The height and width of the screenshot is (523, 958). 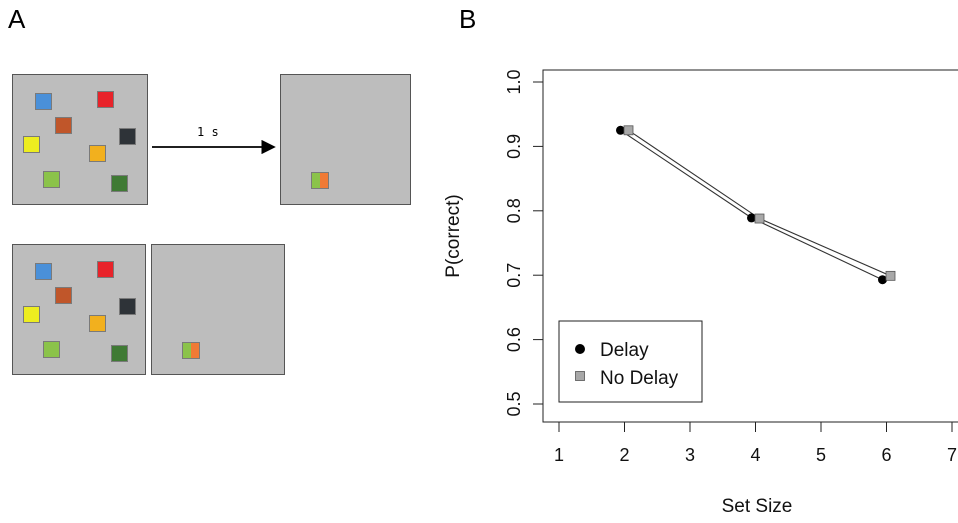 What do you see at coordinates (580, 376) in the screenshot?
I see `legend-nodelay-marker` at bounding box center [580, 376].